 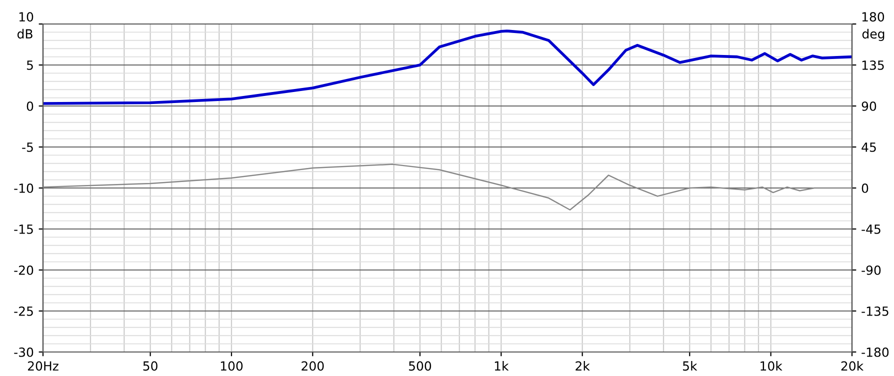 I want to click on x-tick-label: 2k, so click(x=583, y=366).